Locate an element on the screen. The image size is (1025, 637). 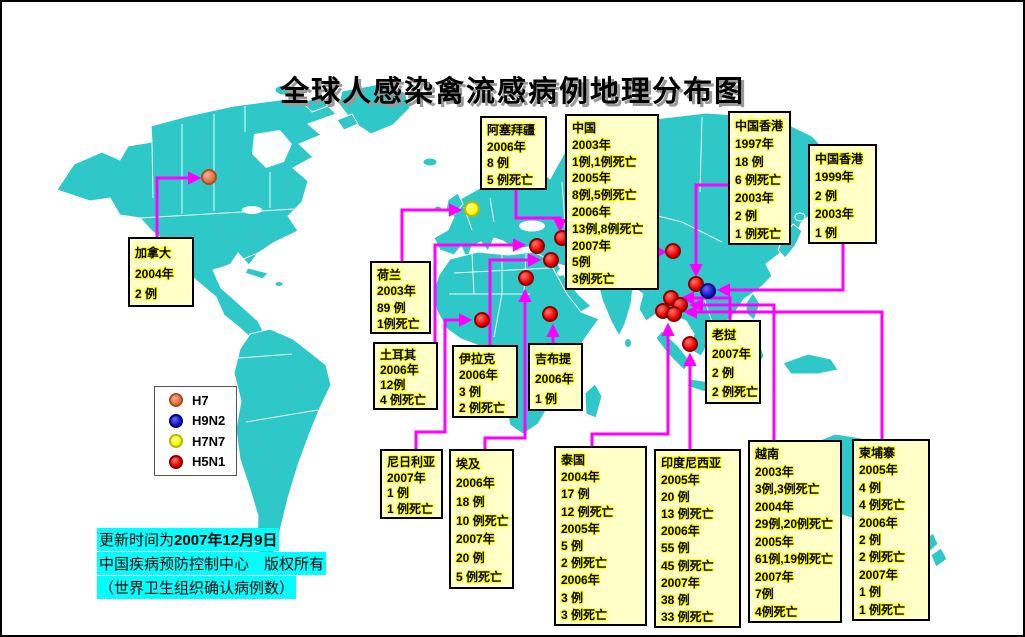
case-stat: 61例,19例死亡 is located at coordinates (794, 559).